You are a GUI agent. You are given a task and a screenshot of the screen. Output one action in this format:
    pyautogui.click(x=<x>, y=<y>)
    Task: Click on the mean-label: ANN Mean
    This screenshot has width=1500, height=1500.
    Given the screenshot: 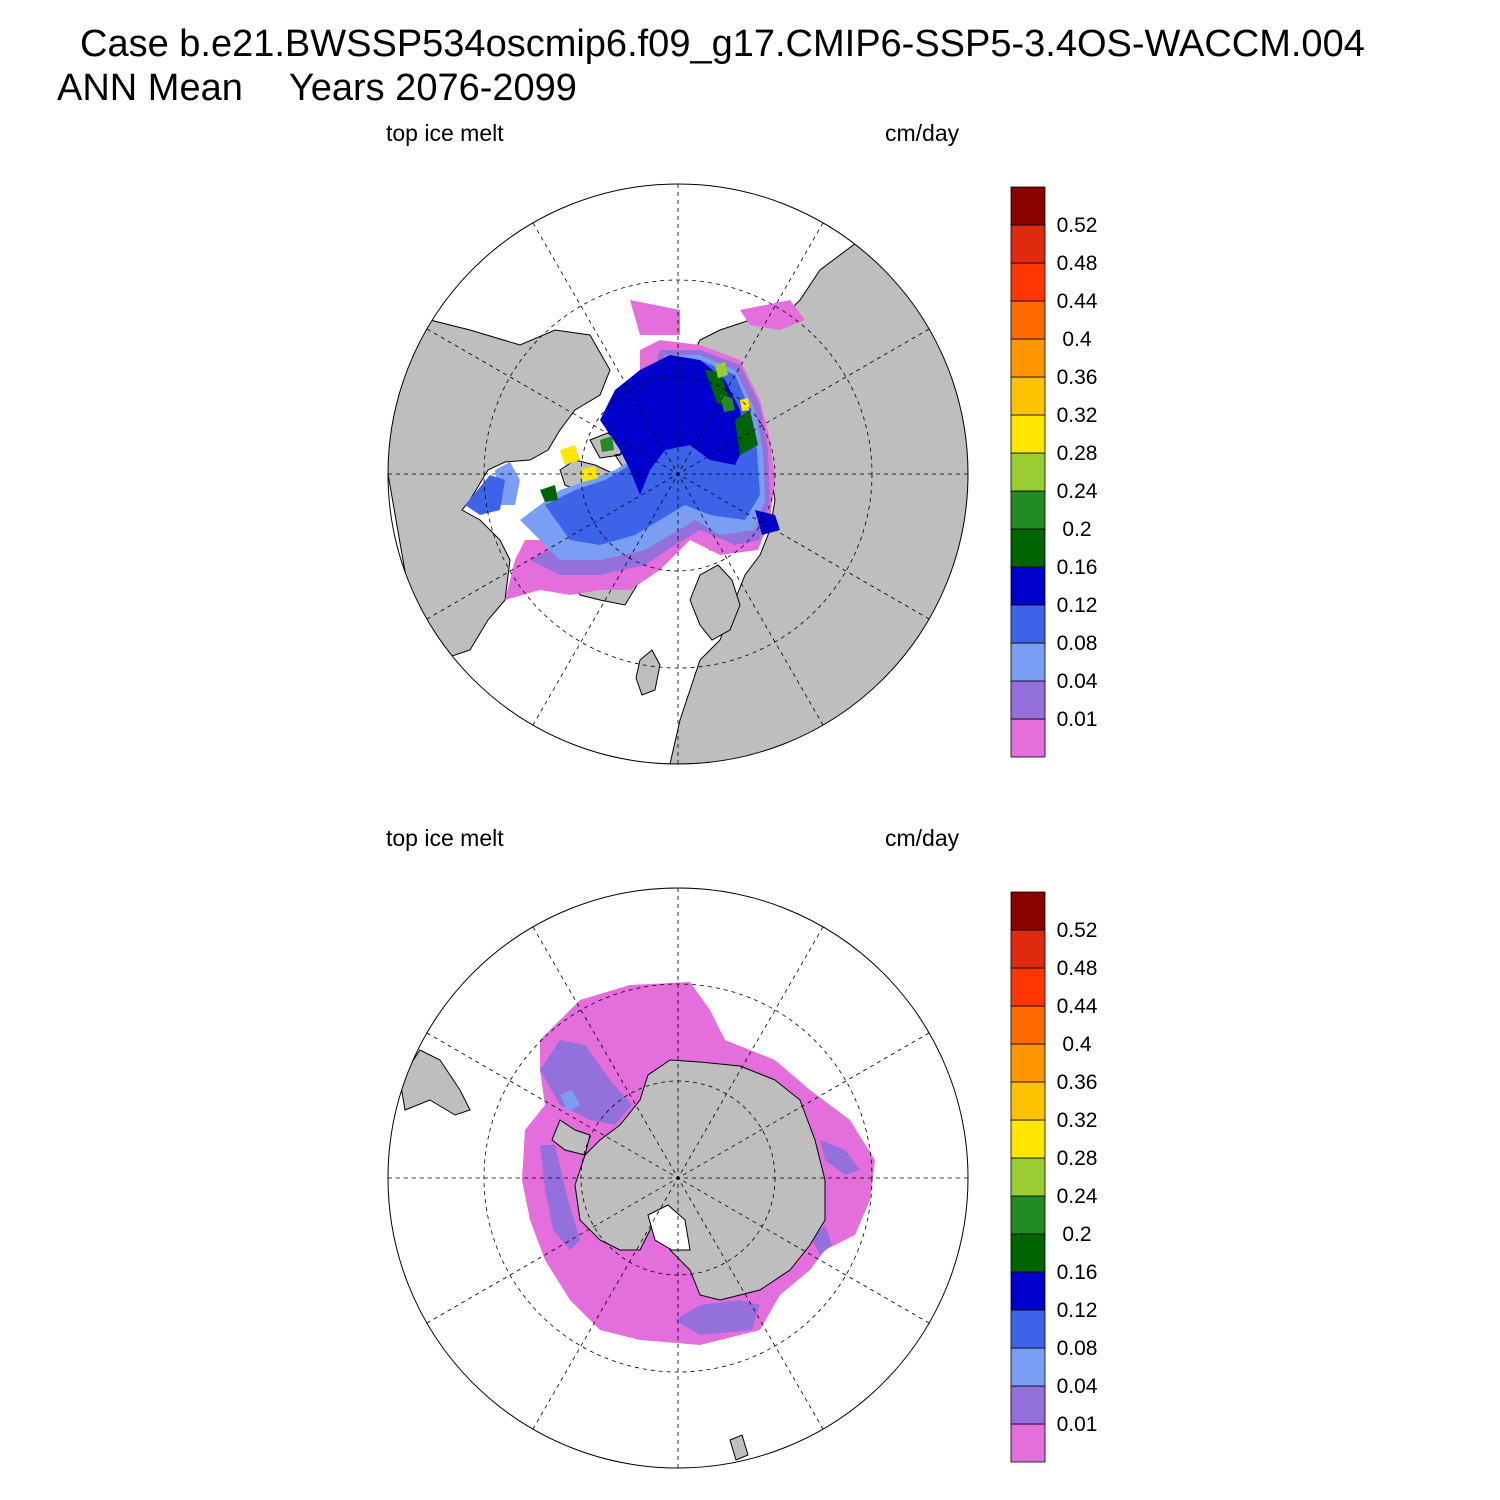 What is the action you would take?
    pyautogui.click(x=150, y=88)
    